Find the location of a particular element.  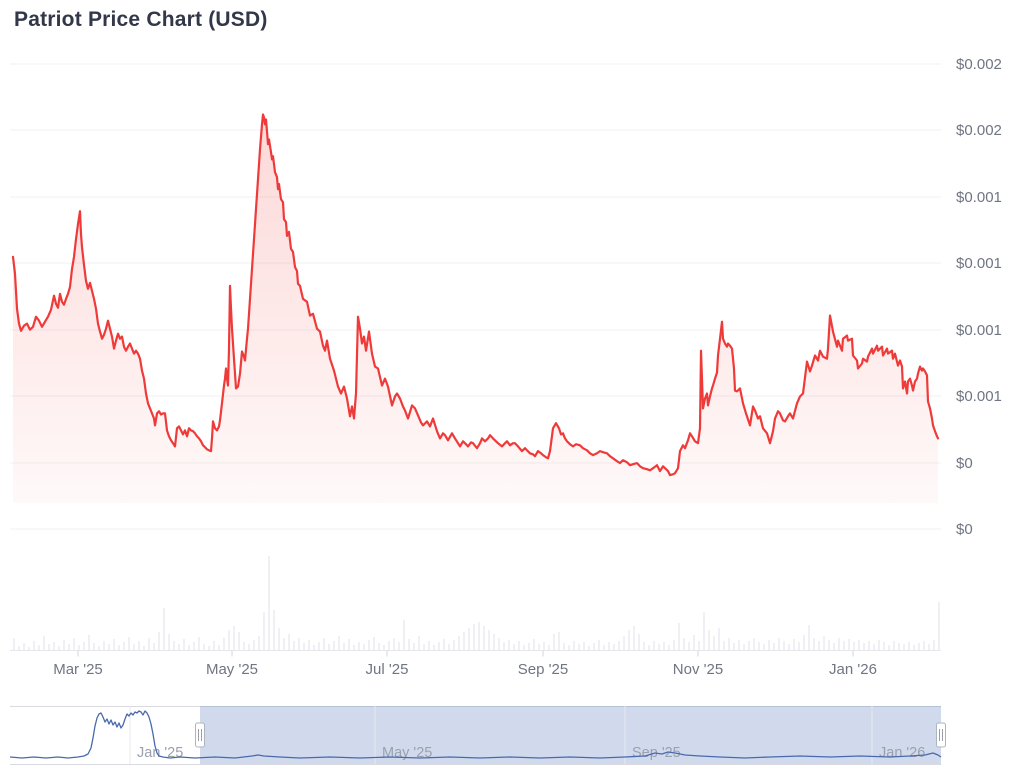

navigator-left-handle is located at coordinates (200, 735).